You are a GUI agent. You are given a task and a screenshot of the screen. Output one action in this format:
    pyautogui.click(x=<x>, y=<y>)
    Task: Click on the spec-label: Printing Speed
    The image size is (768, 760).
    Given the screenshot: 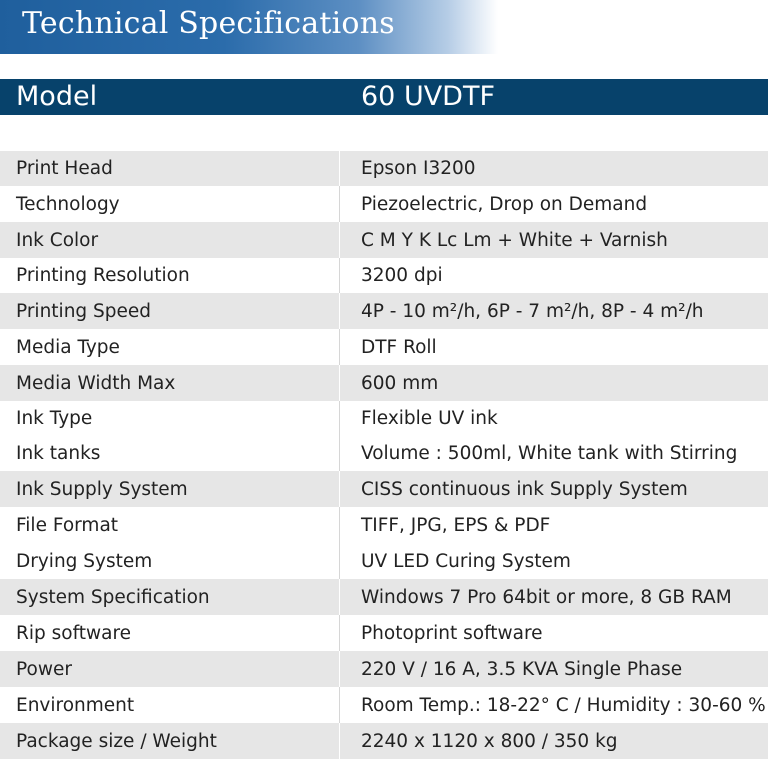 What is the action you would take?
    pyautogui.click(x=84, y=311)
    